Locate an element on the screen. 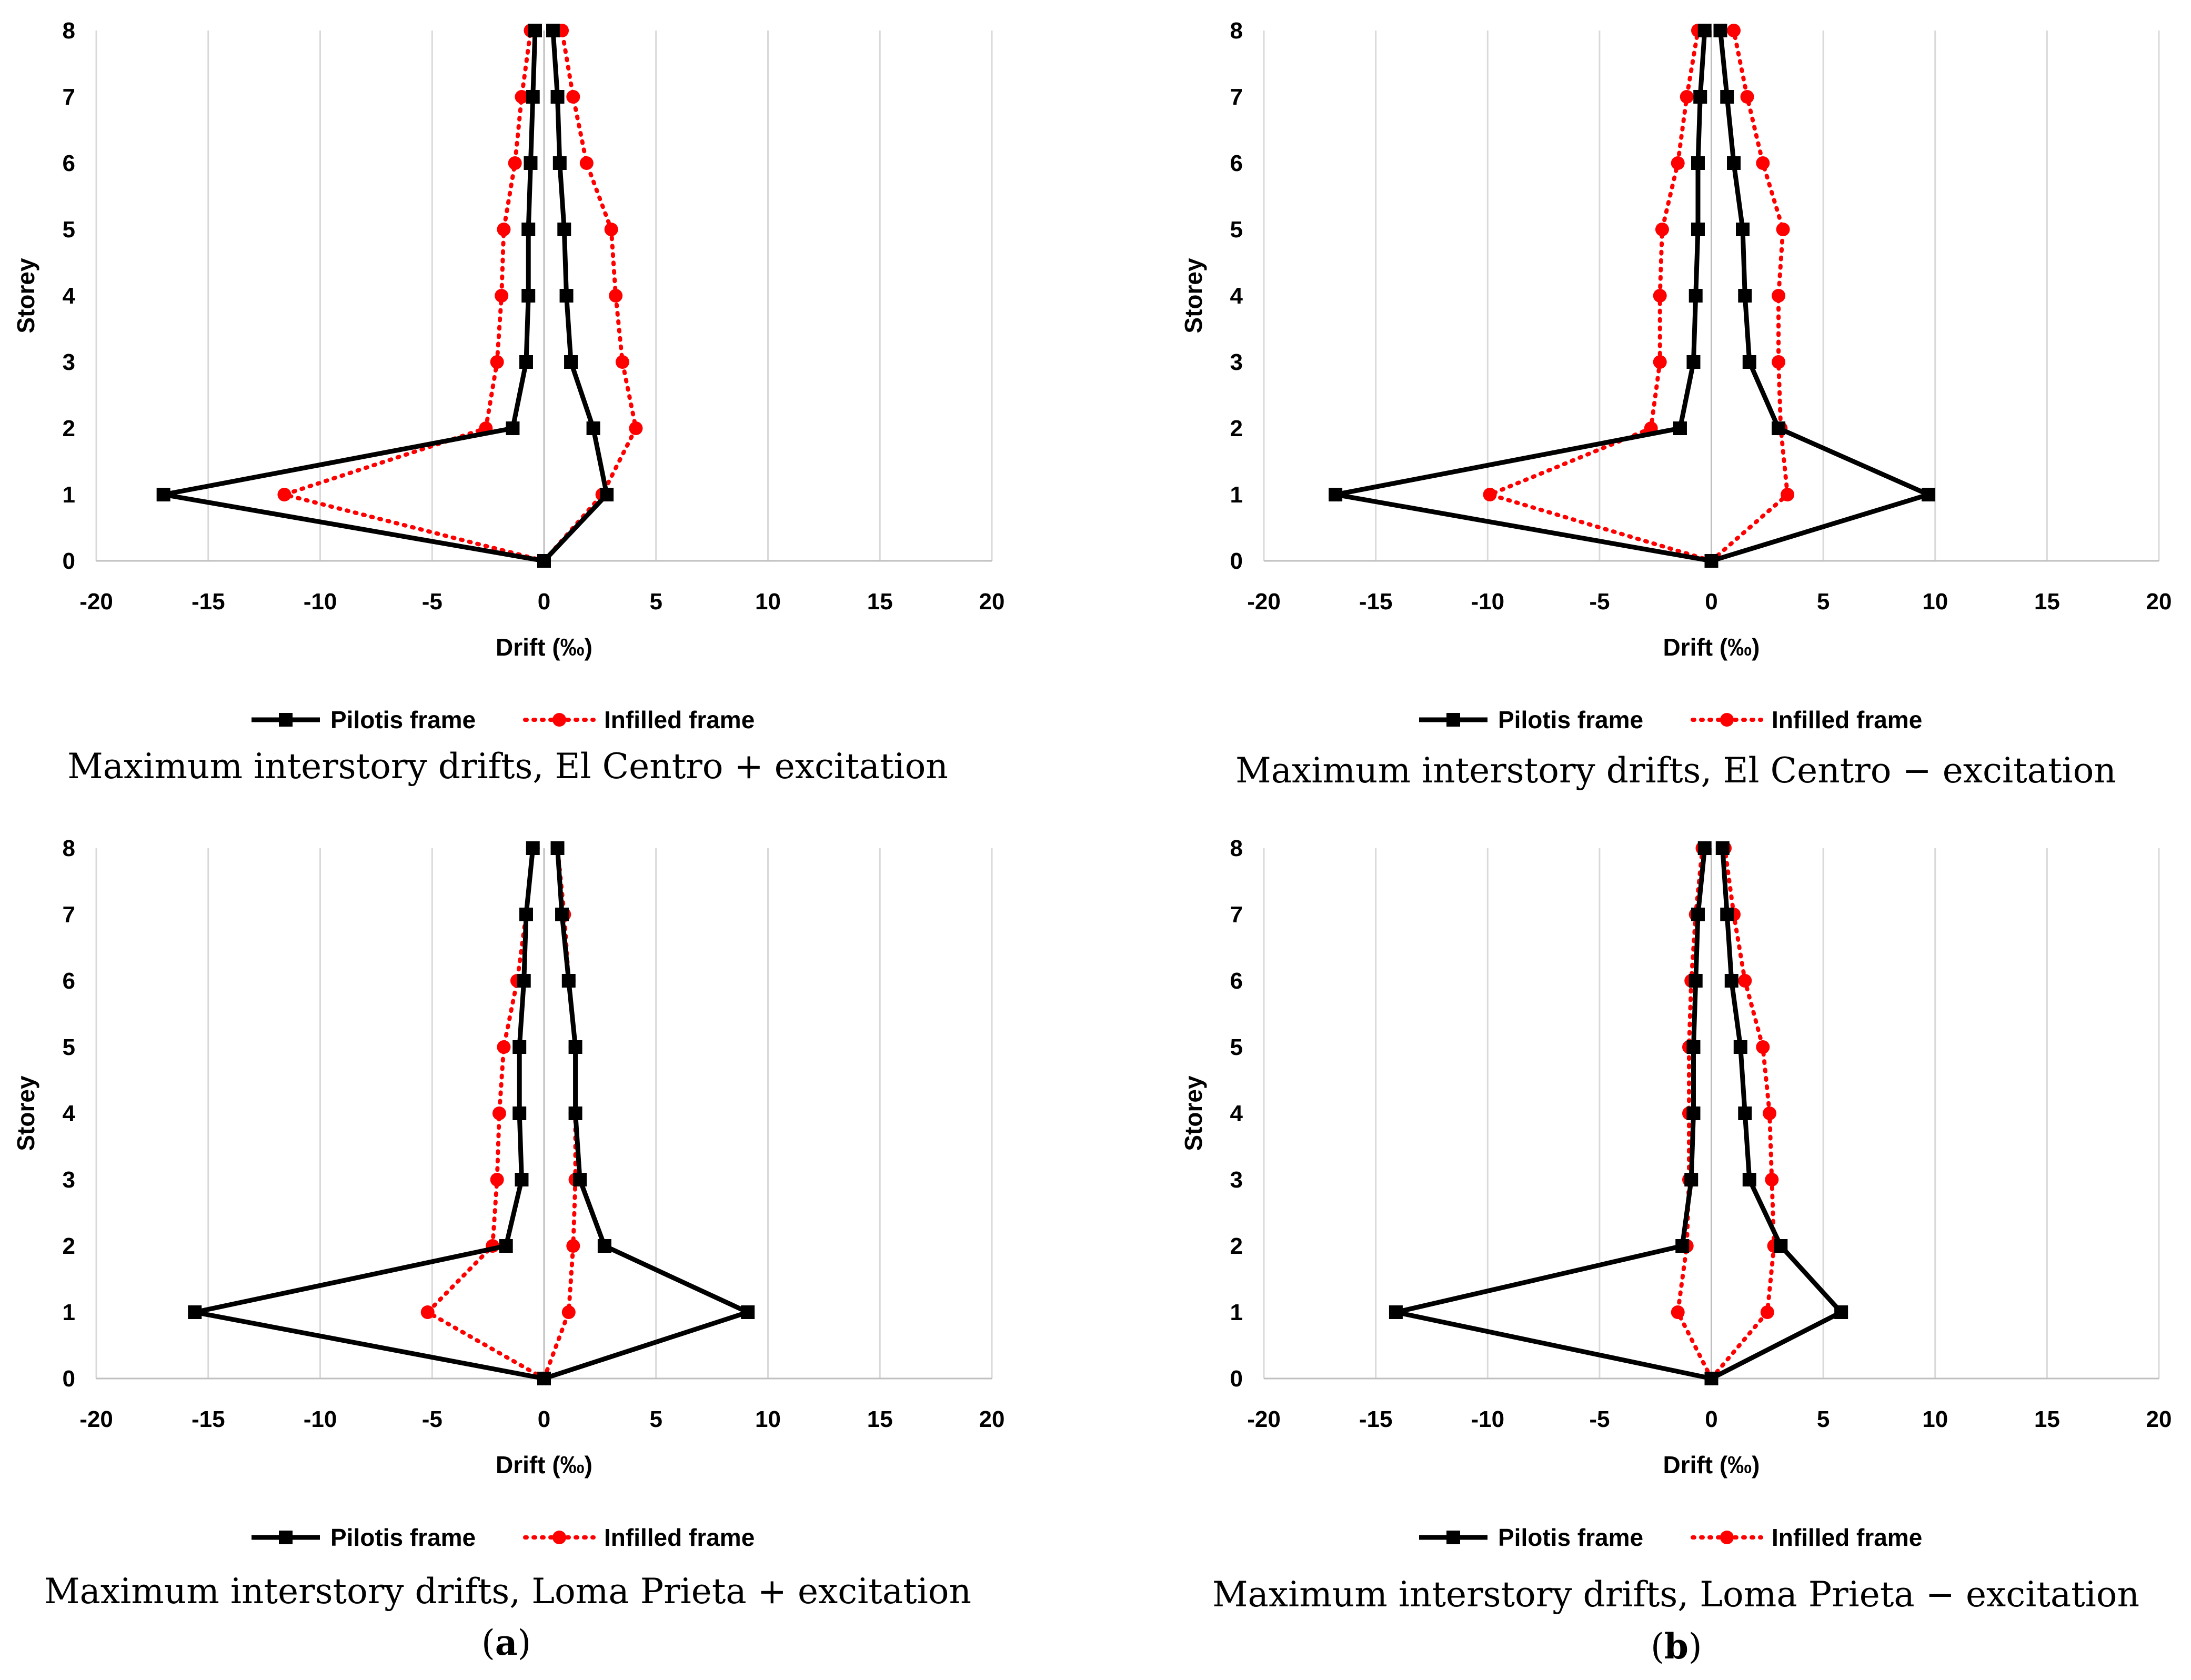  x-tick-label: -10 is located at coordinates (320, 602).